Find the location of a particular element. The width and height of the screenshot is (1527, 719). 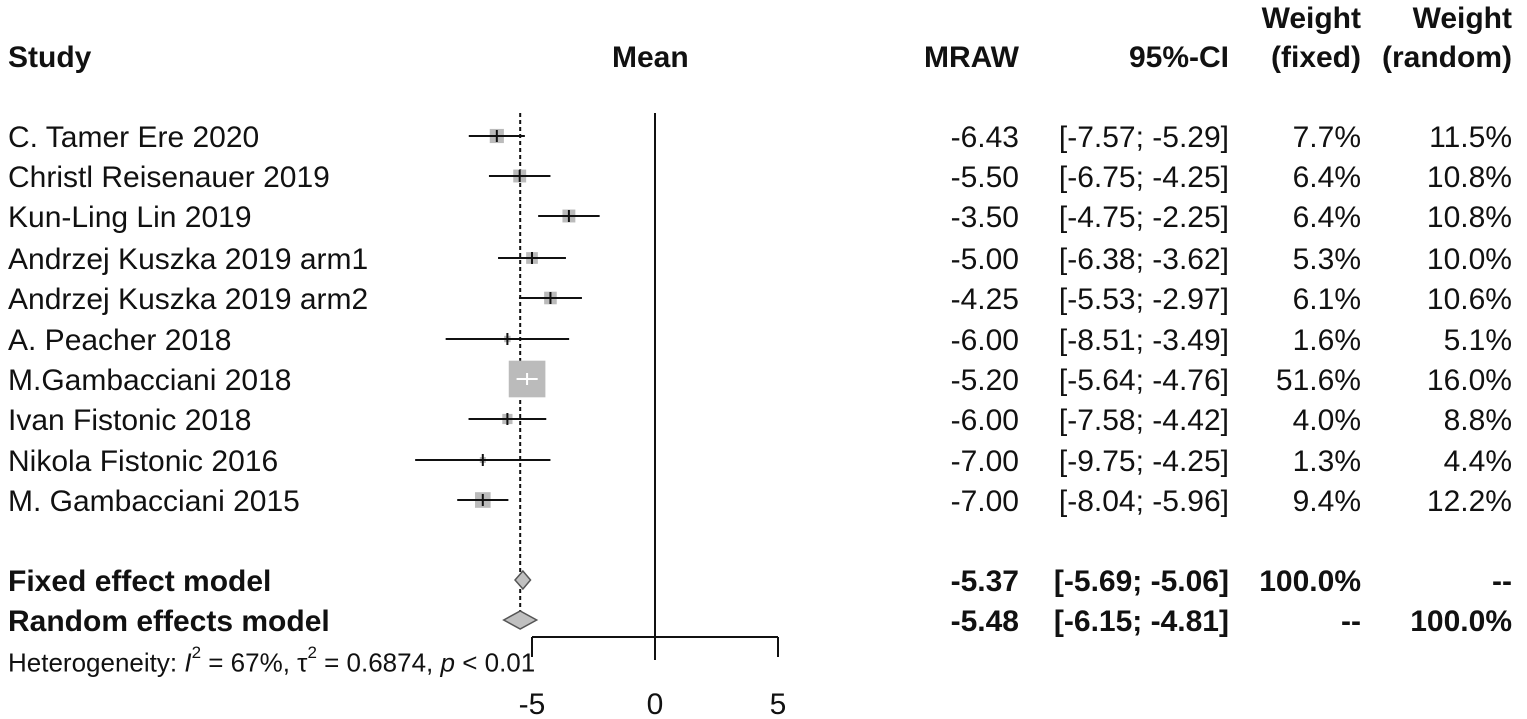

study-name: C. Tamer Ere 2020 is located at coordinates (134, 137).